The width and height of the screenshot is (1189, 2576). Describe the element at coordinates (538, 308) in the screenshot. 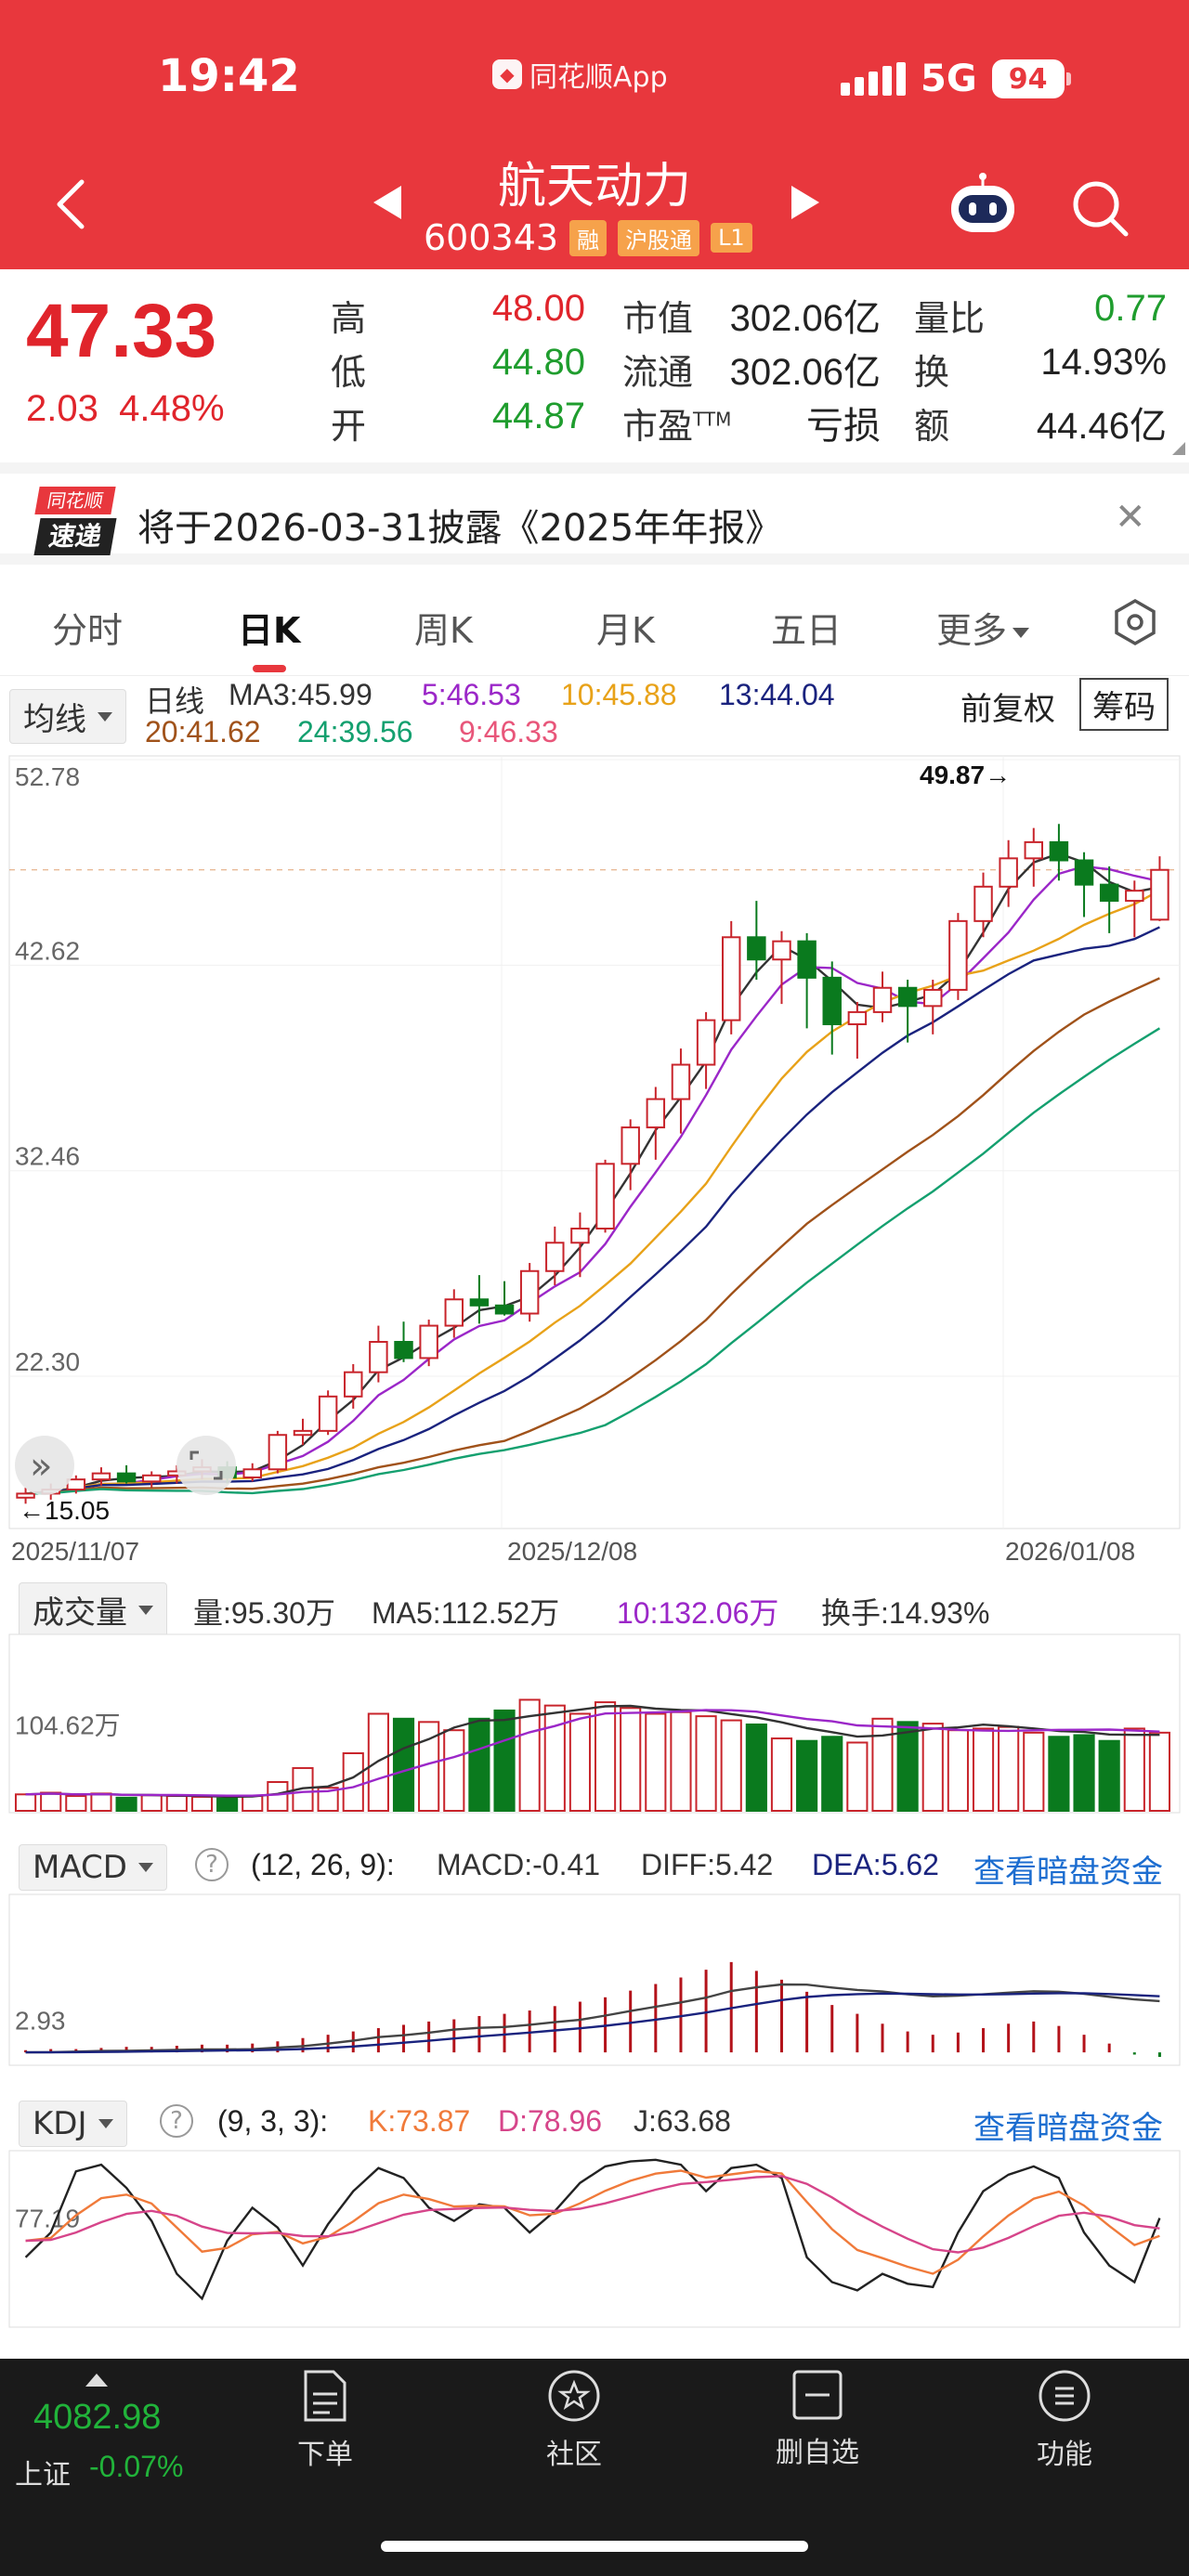

I see `high-value: 48.00` at that location.